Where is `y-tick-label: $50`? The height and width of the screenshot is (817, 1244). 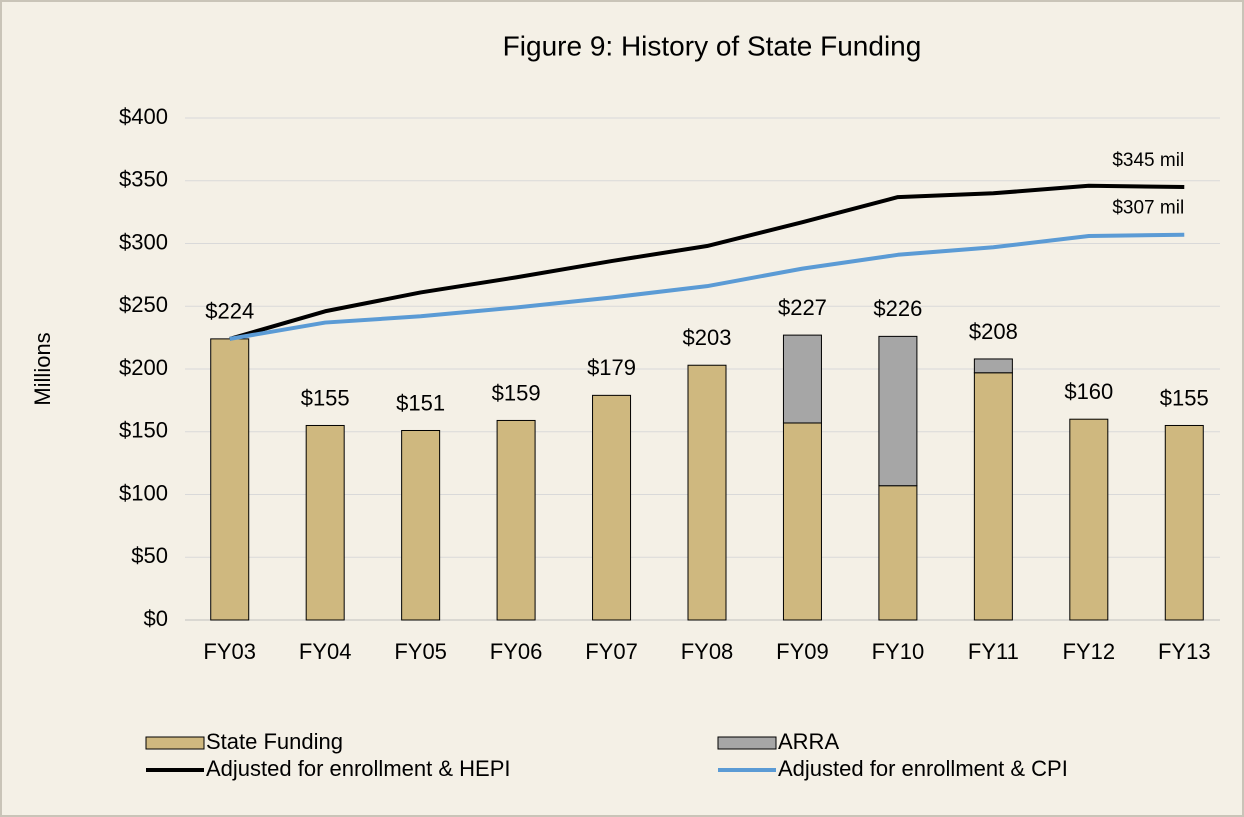 y-tick-label: $50 is located at coordinates (149, 555).